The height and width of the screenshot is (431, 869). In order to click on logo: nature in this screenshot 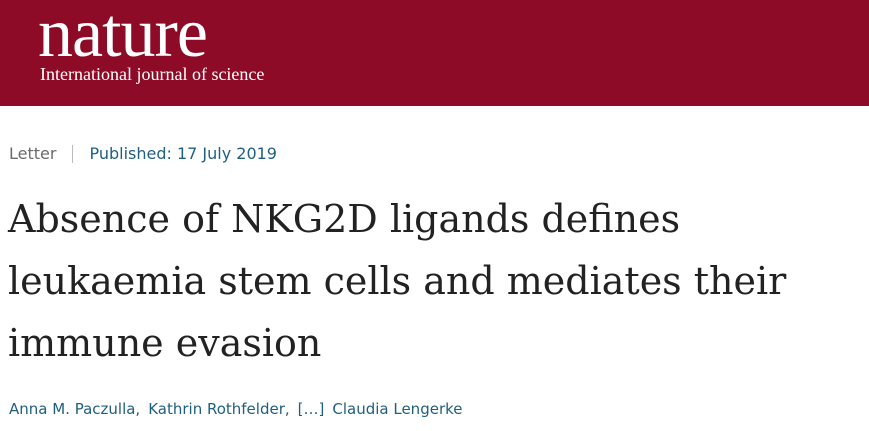, I will do `click(123, 36)`.